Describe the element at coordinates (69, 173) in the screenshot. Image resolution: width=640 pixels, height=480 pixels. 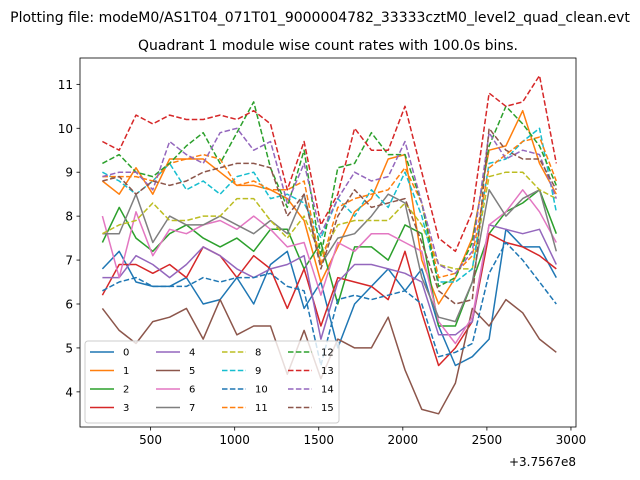
I see `y-tick-label: 9` at that location.